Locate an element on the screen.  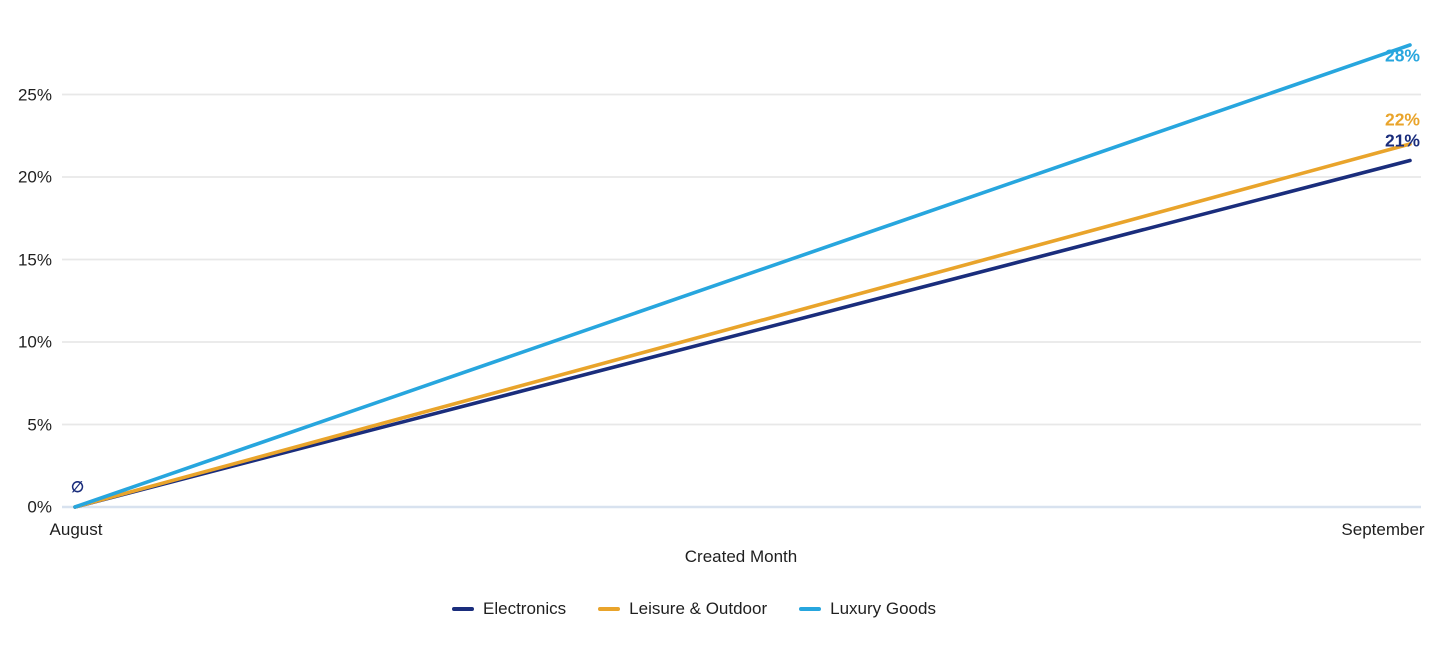
y-axis-tick-label: 25% is located at coordinates (34, 94).